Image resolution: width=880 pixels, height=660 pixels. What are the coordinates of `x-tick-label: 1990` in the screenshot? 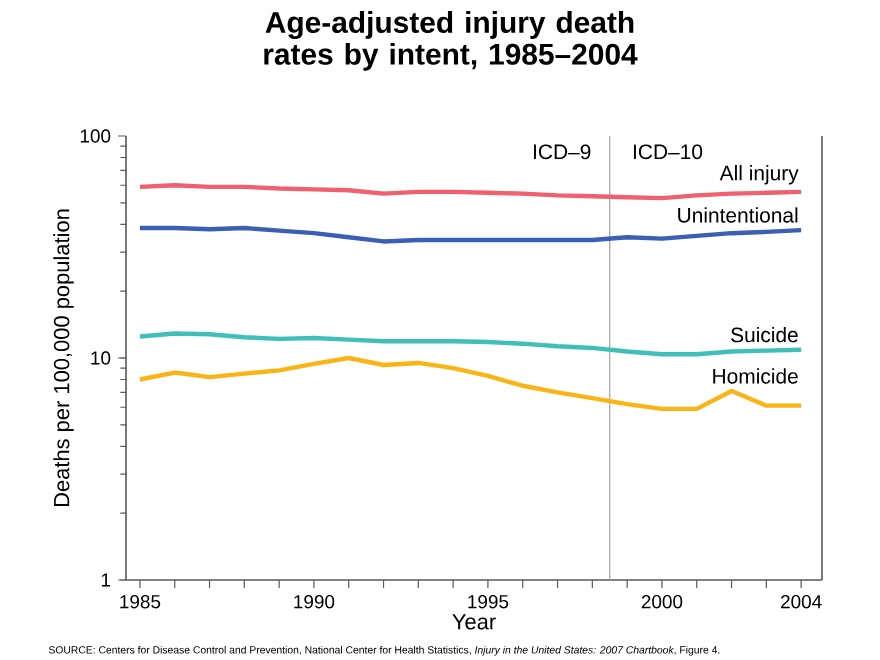 It's located at (314, 601).